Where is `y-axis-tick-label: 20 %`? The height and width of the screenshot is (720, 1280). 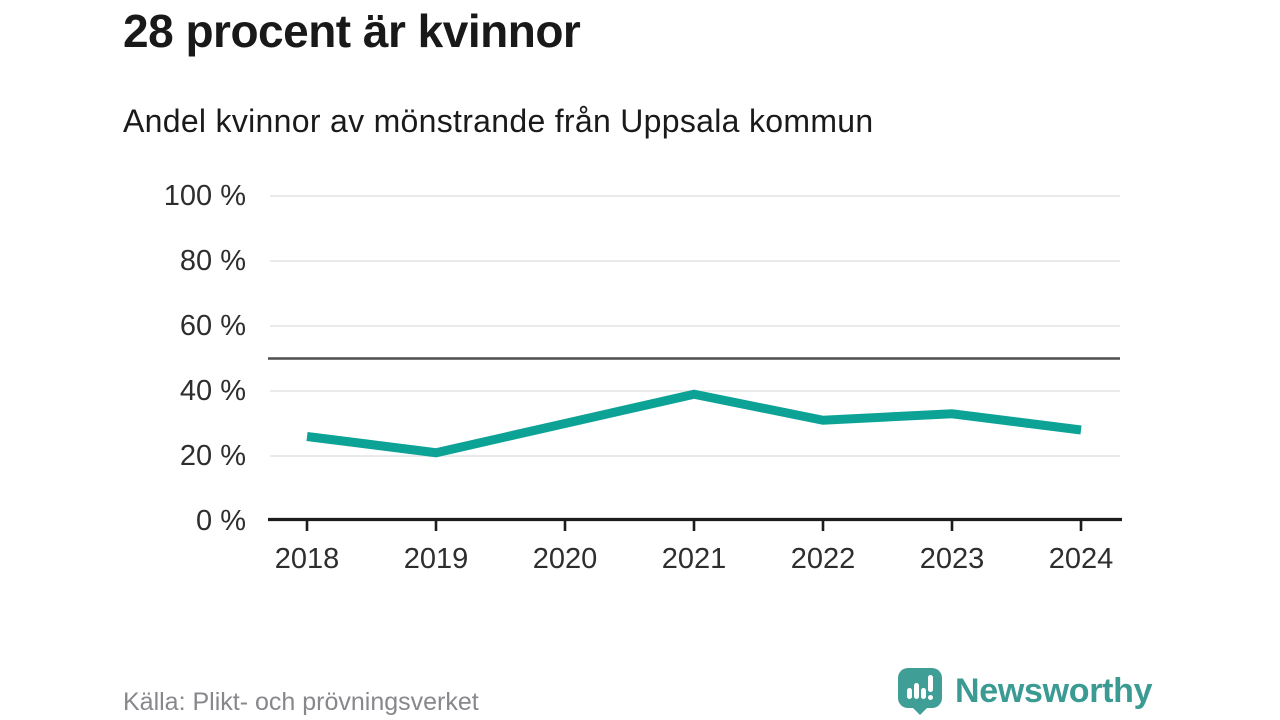
y-axis-tick-label: 20 % is located at coordinates (212, 456).